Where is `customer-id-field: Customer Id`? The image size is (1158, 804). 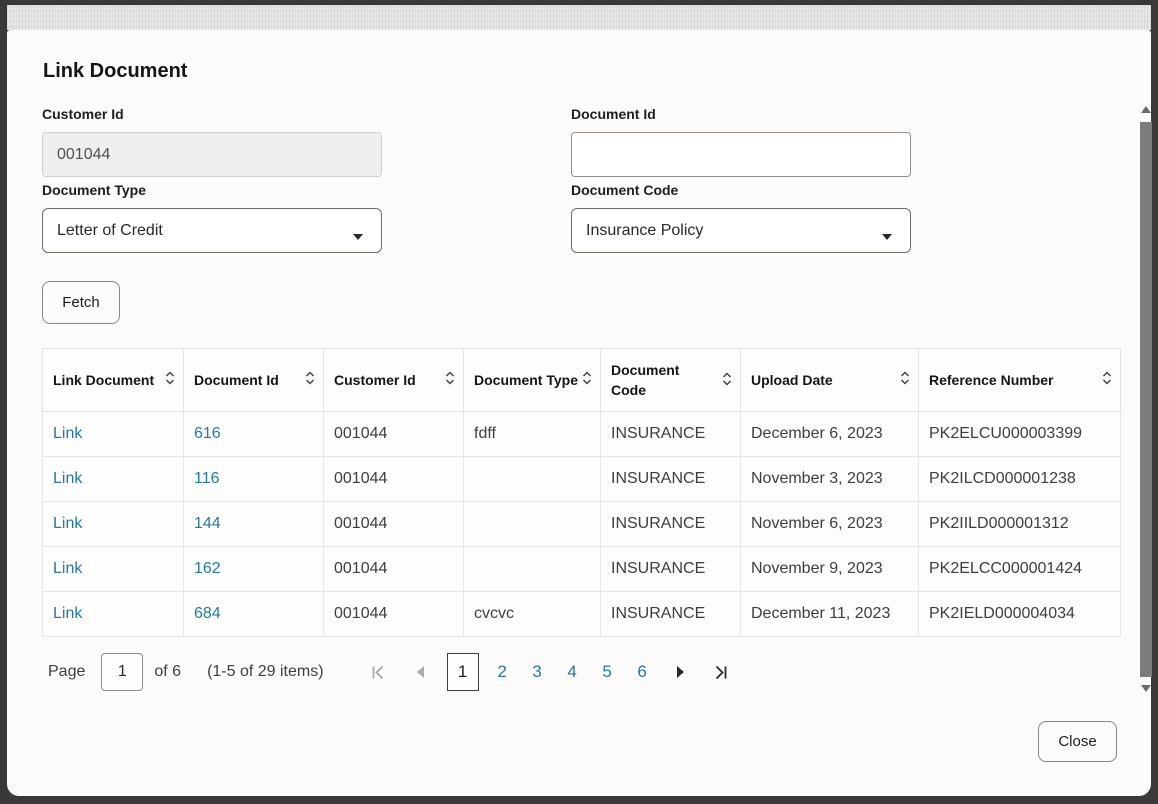 customer-id-field: Customer Id is located at coordinates (212, 141).